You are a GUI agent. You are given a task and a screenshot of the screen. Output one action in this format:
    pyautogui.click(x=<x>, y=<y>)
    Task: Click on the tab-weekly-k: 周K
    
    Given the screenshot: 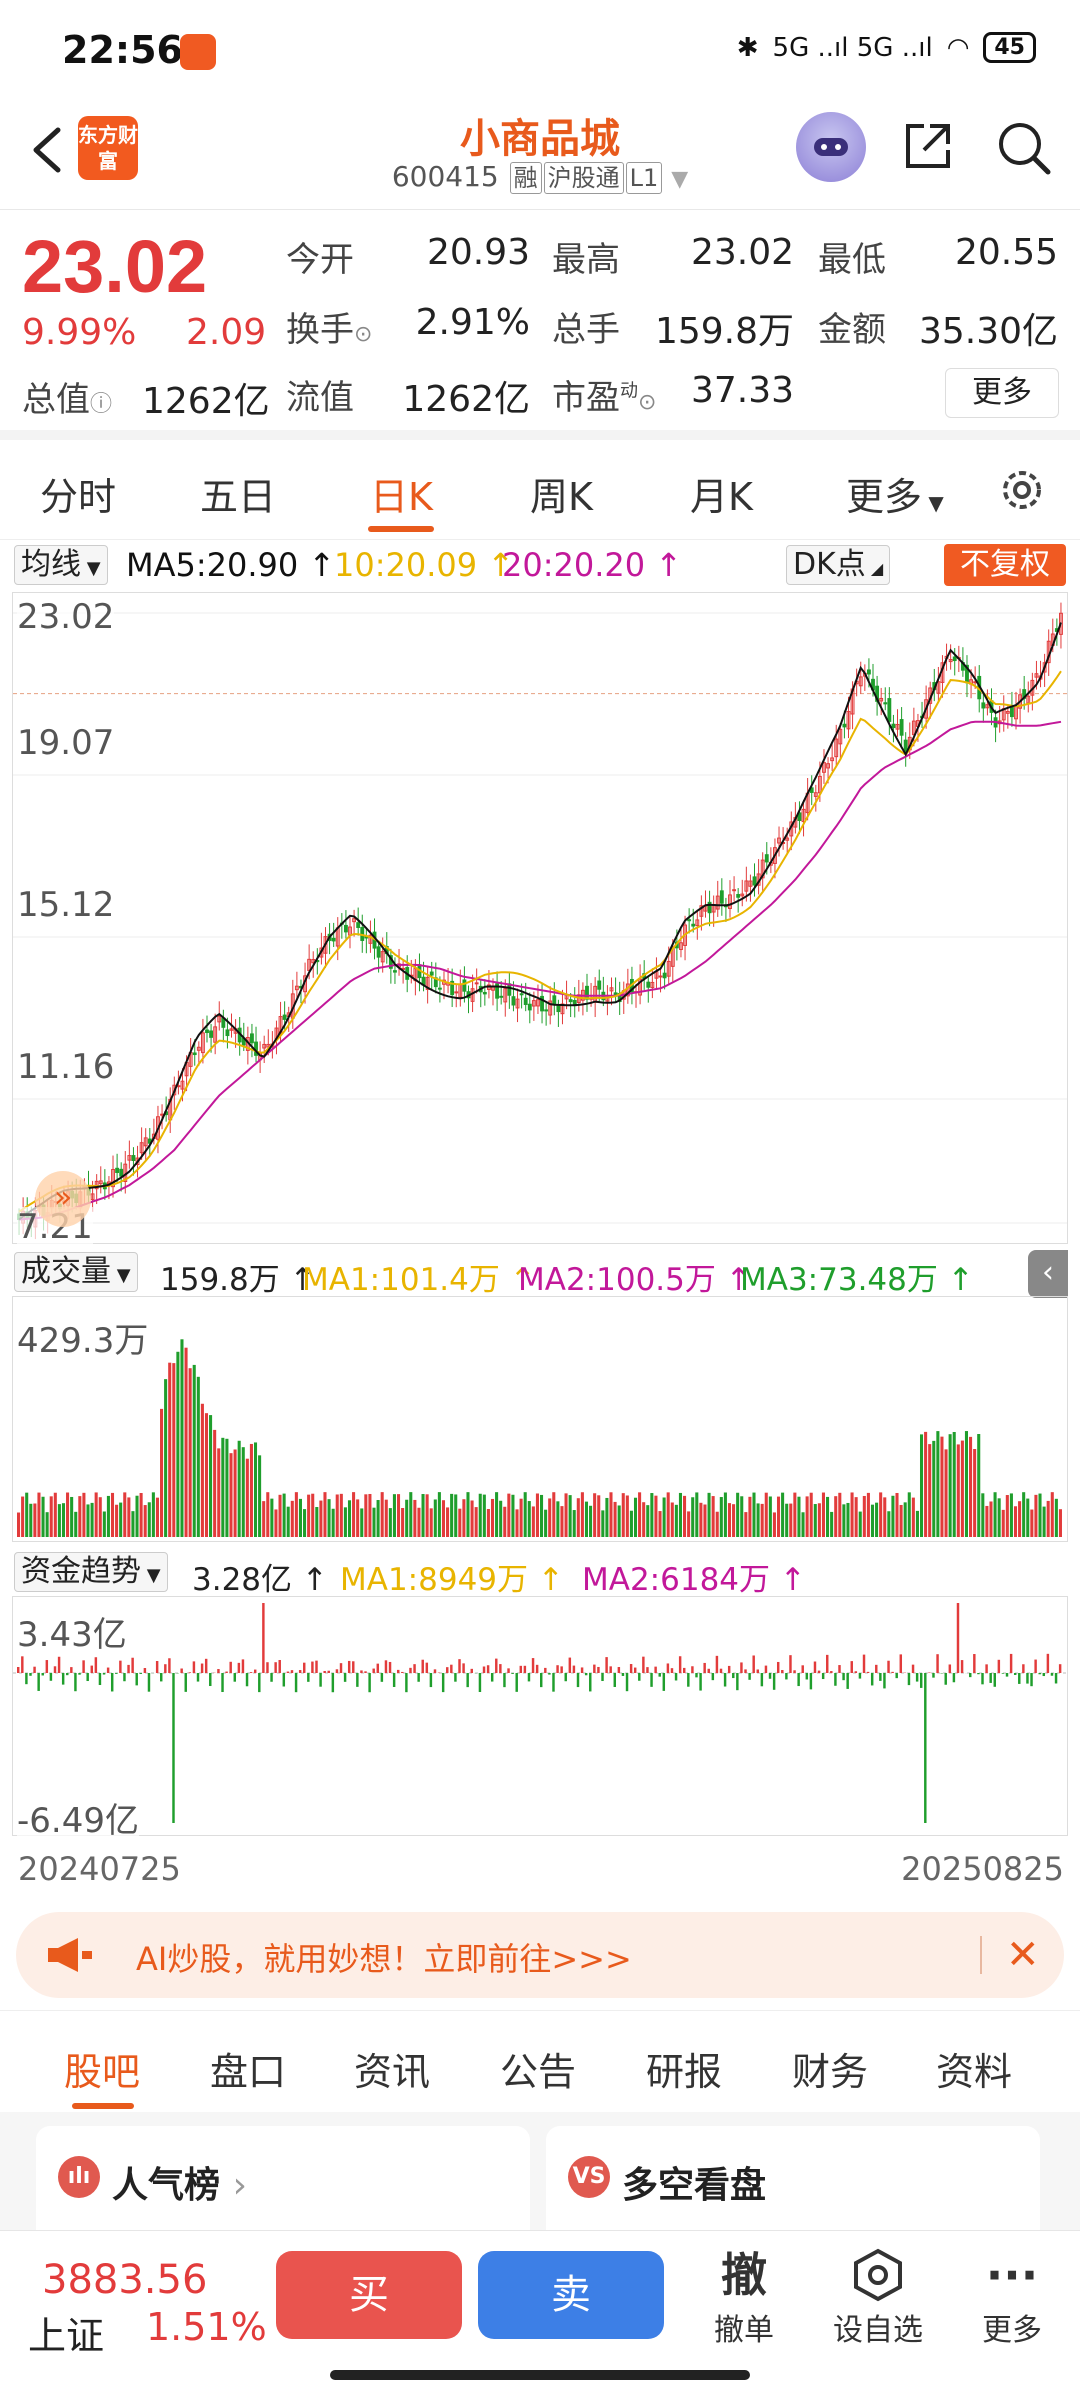 What is the action you would take?
    pyautogui.click(x=561, y=497)
    